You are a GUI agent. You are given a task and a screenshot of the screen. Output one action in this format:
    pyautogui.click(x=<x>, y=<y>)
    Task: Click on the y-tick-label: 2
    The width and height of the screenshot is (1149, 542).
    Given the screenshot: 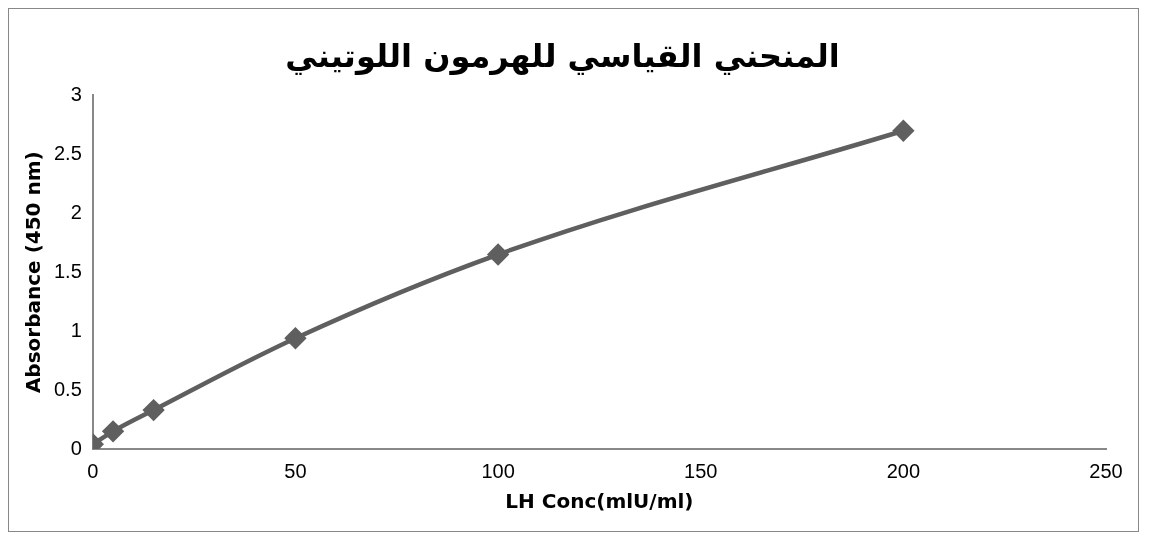 What is the action you would take?
    pyautogui.click(x=76, y=211)
    